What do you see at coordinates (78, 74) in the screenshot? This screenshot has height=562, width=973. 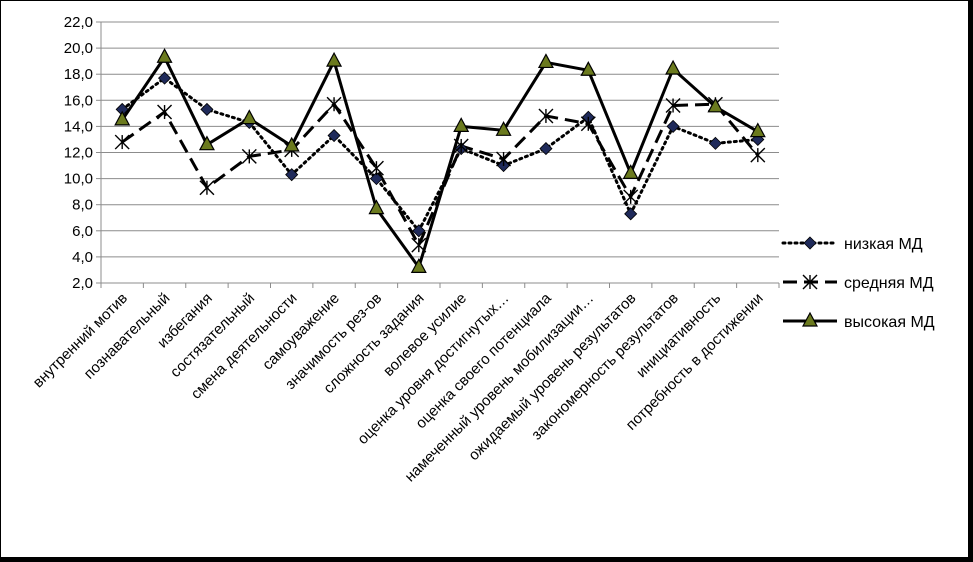 I see `y-tick-label: 18,0` at bounding box center [78, 74].